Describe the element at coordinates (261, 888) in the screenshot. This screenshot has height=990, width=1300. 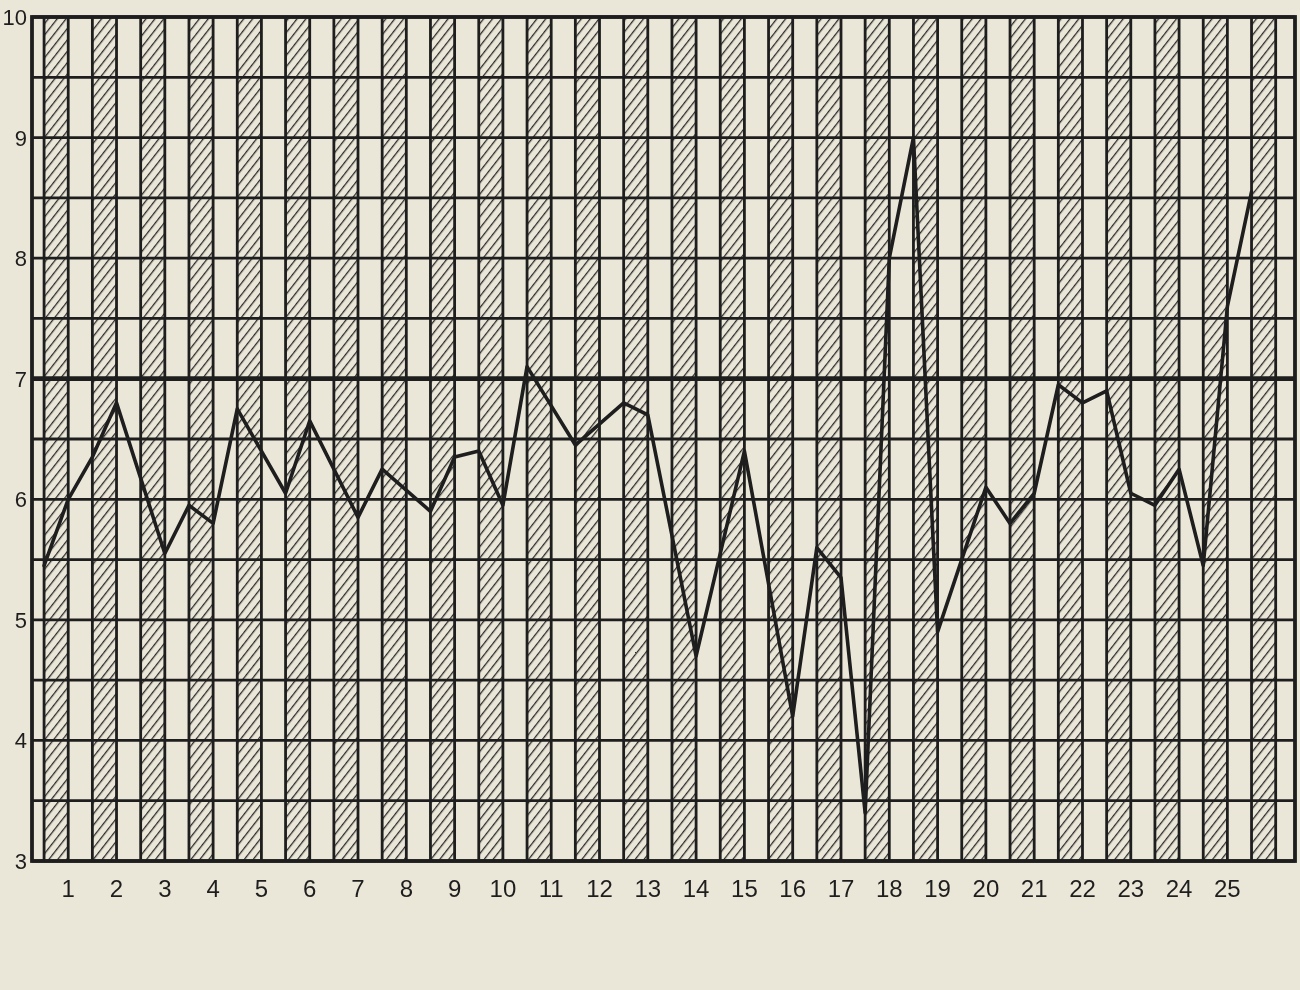
I see `x-tick-label: 5` at that location.